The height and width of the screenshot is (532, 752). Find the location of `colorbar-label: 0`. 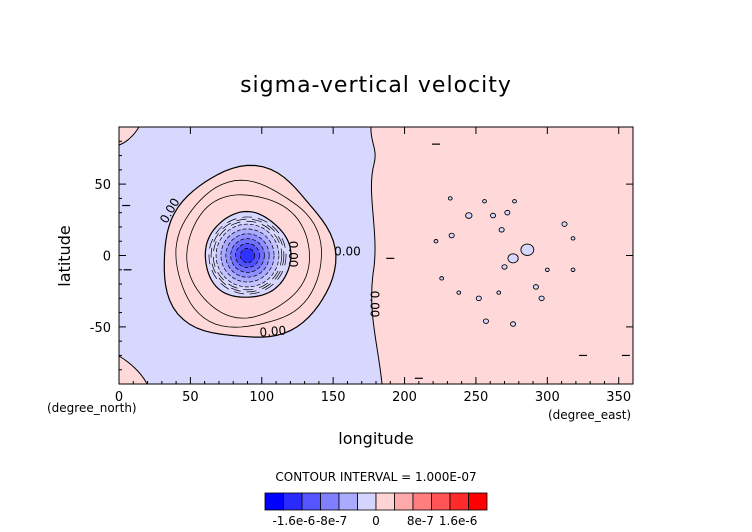

colorbar-label: 0 is located at coordinates (376, 521).